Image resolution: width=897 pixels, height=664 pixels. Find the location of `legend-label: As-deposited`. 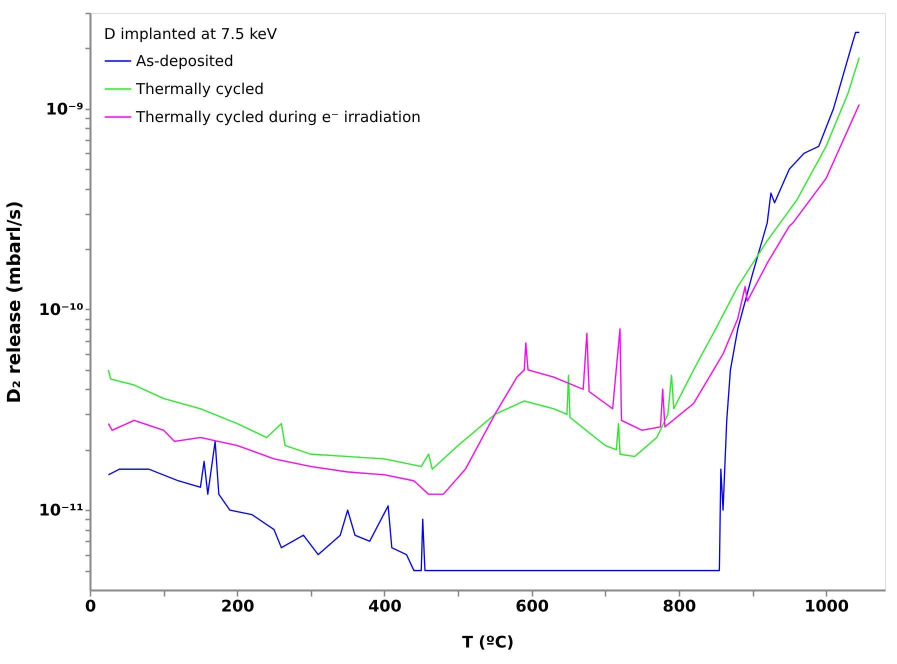

legend-label: As-deposited is located at coordinates (185, 61).